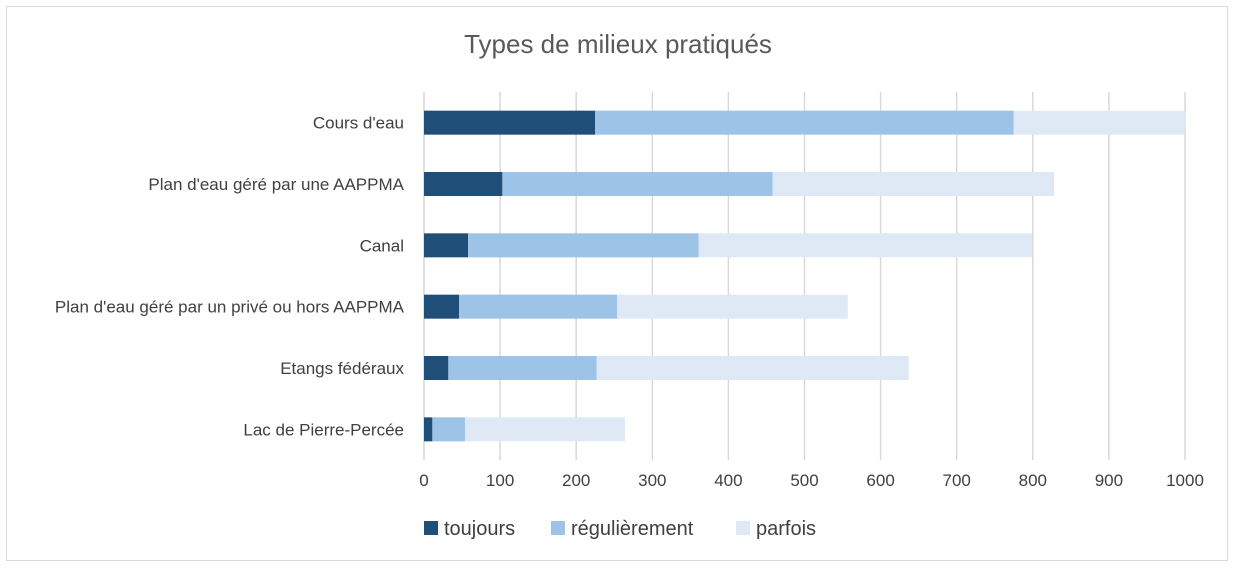 The width and height of the screenshot is (1236, 568). I want to click on x-tick-label: 600, so click(880, 480).